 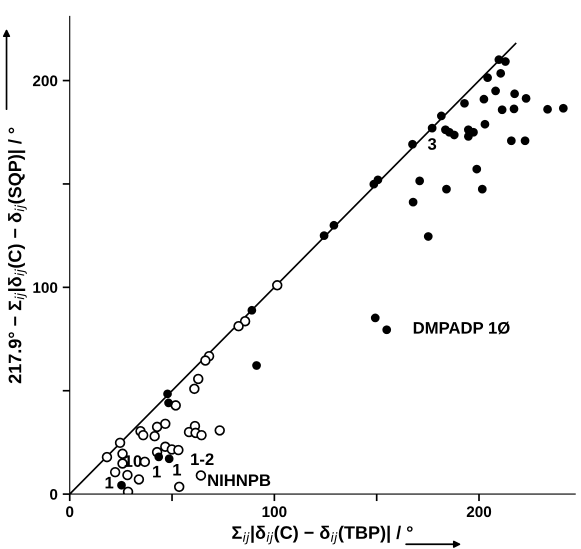 I want to click on y-tick-label: 200, so click(x=45, y=80).